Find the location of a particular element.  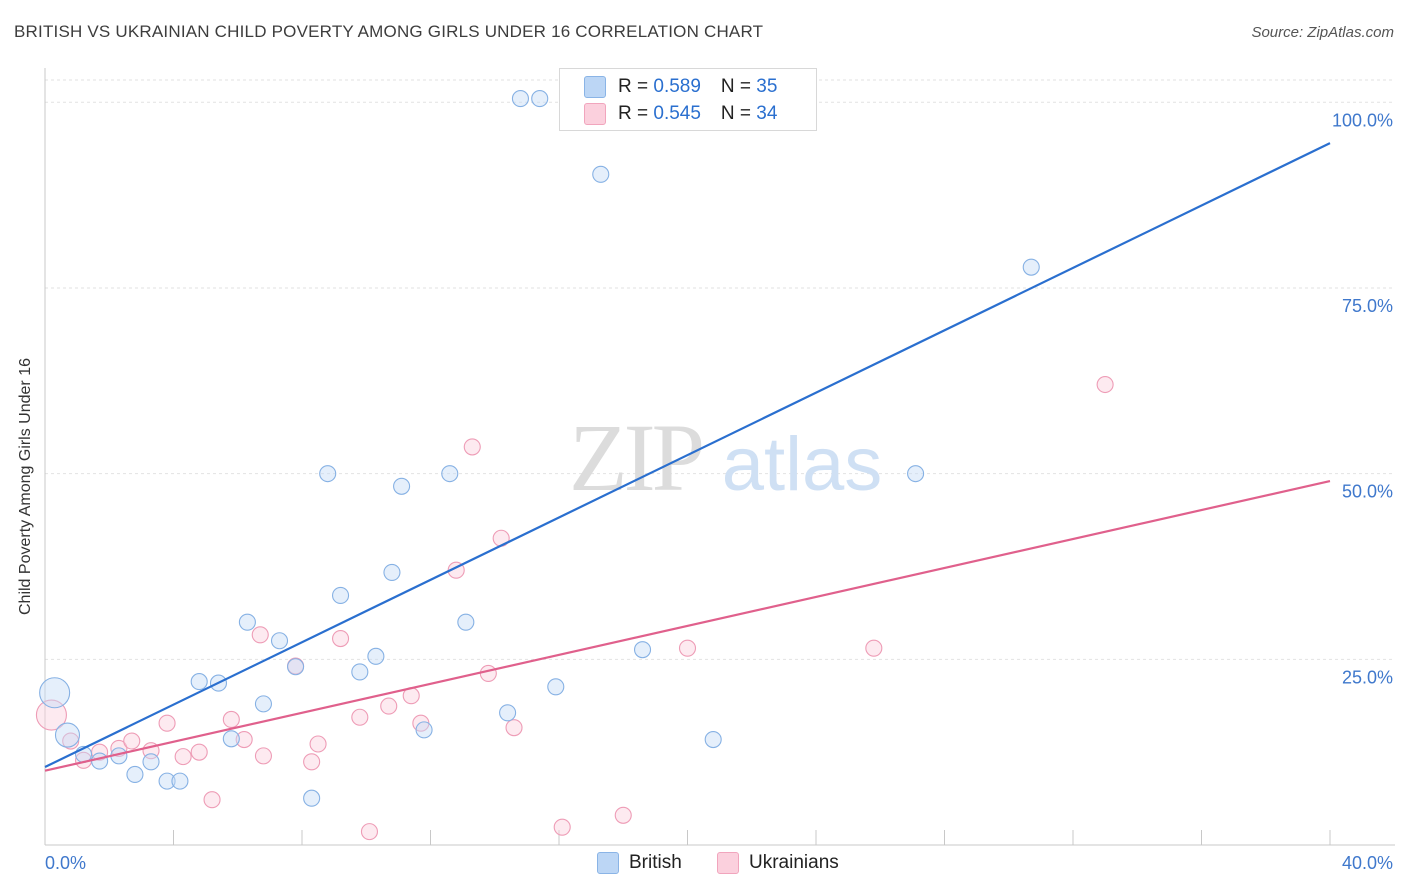

legend-row-british: R = 0.589 N = 35 is located at coordinates (681, 87).